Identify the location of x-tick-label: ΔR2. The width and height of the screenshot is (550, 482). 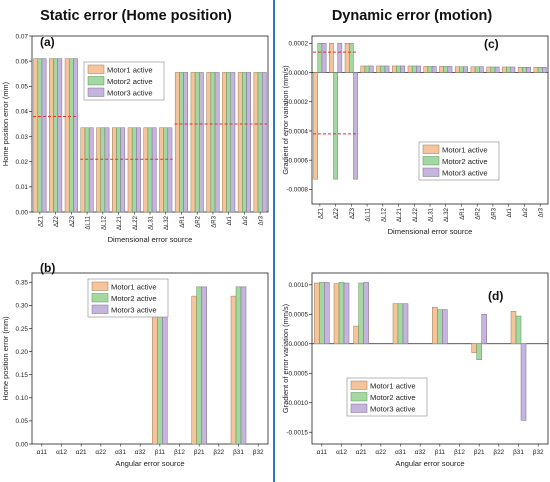
(479, 213).